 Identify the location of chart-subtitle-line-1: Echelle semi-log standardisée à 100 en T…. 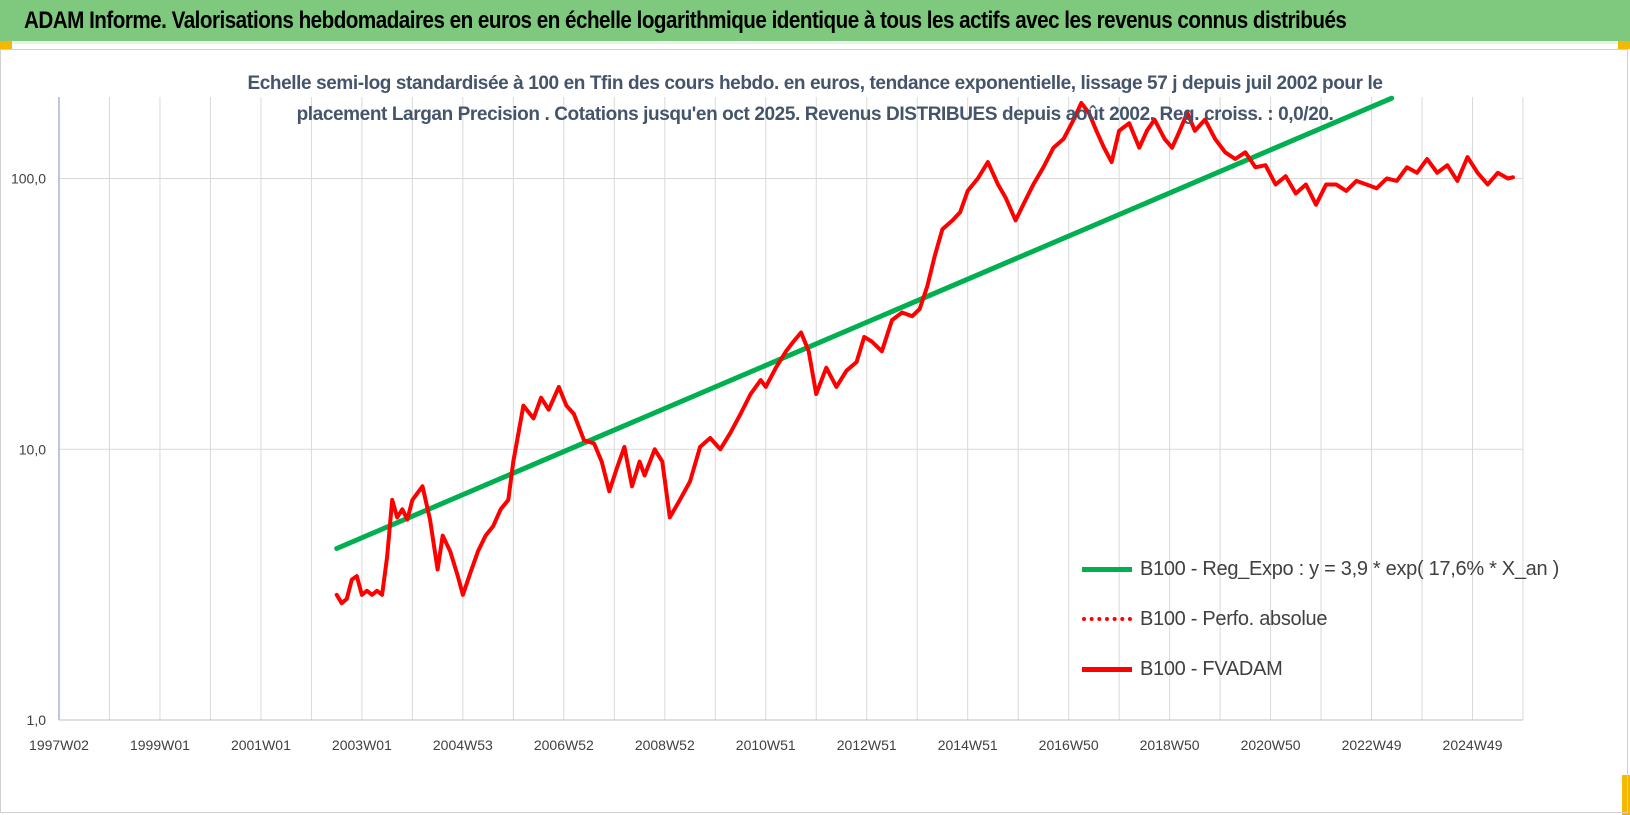
(815, 83).